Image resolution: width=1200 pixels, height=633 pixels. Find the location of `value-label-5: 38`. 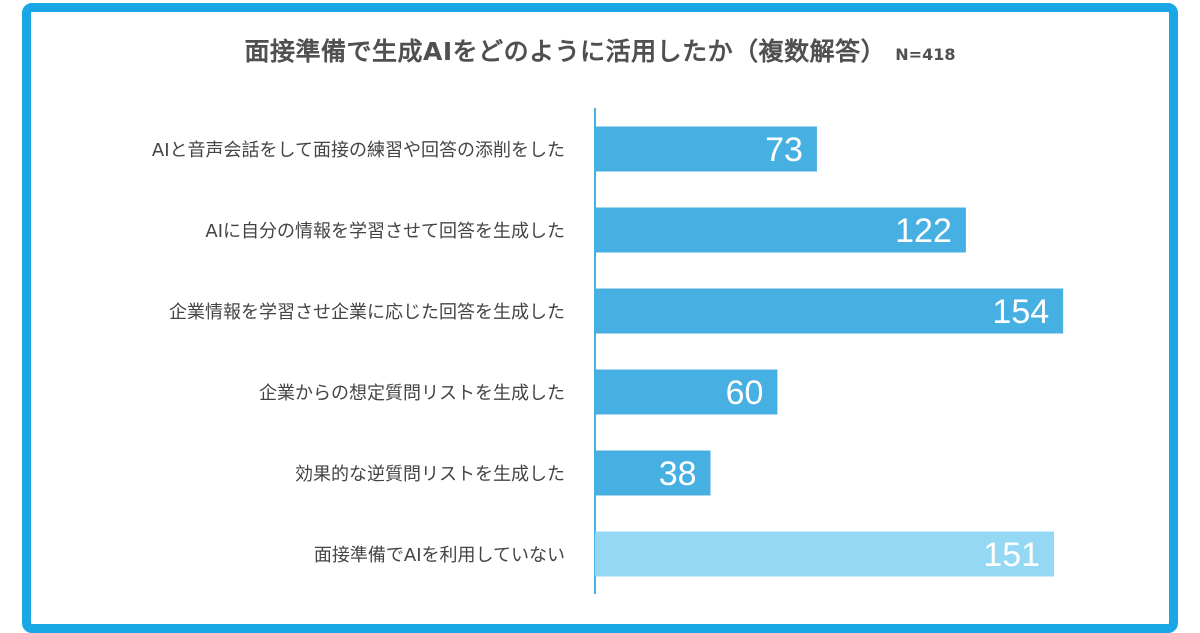

value-label-5: 38 is located at coordinates (678, 474).